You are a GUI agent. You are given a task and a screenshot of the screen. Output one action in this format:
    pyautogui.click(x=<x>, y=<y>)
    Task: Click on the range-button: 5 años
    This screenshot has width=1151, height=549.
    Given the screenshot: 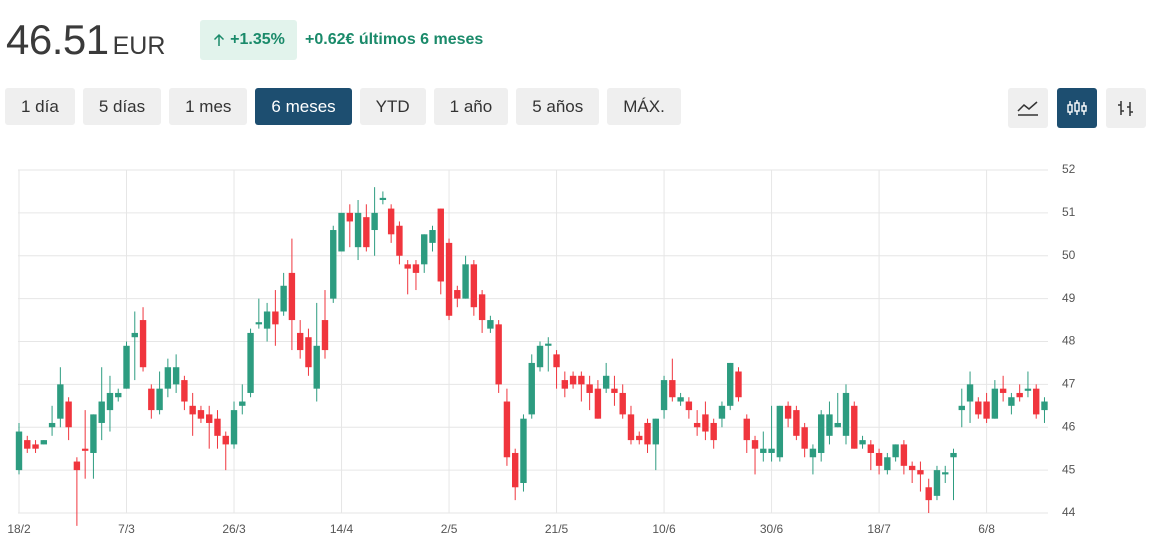 What is the action you would take?
    pyautogui.click(x=558, y=106)
    